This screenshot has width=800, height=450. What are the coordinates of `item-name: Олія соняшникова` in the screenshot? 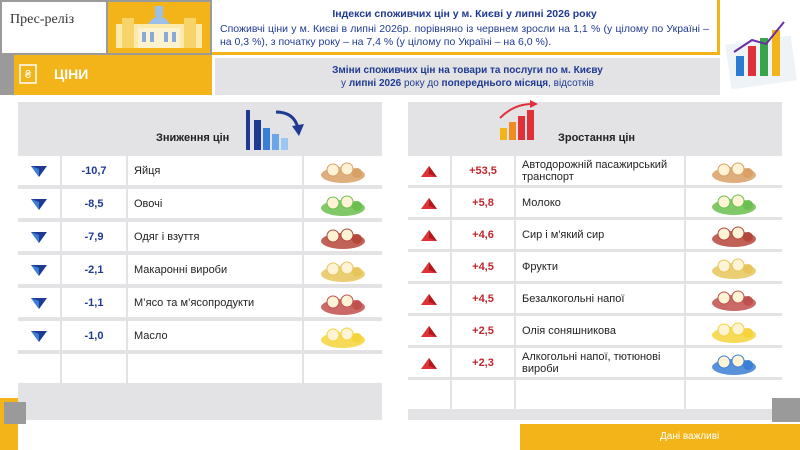 It's located at (600, 330).